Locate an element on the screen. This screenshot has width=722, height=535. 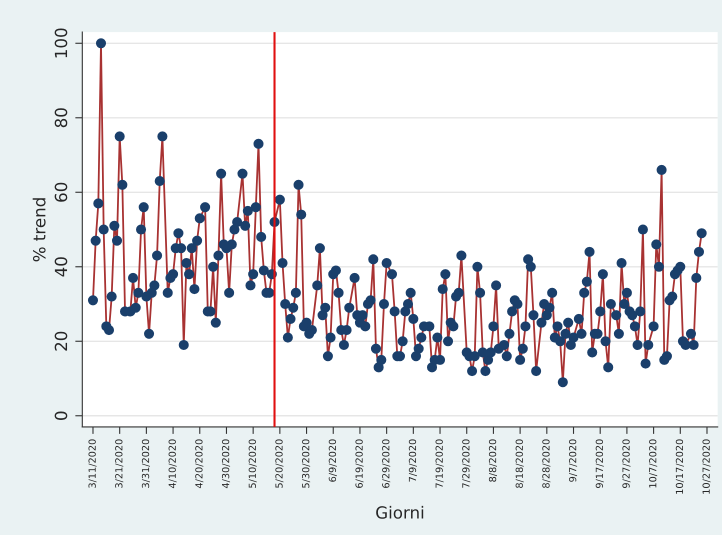
x-tick-label: 9/7/2020 is located at coordinates (573, 460).